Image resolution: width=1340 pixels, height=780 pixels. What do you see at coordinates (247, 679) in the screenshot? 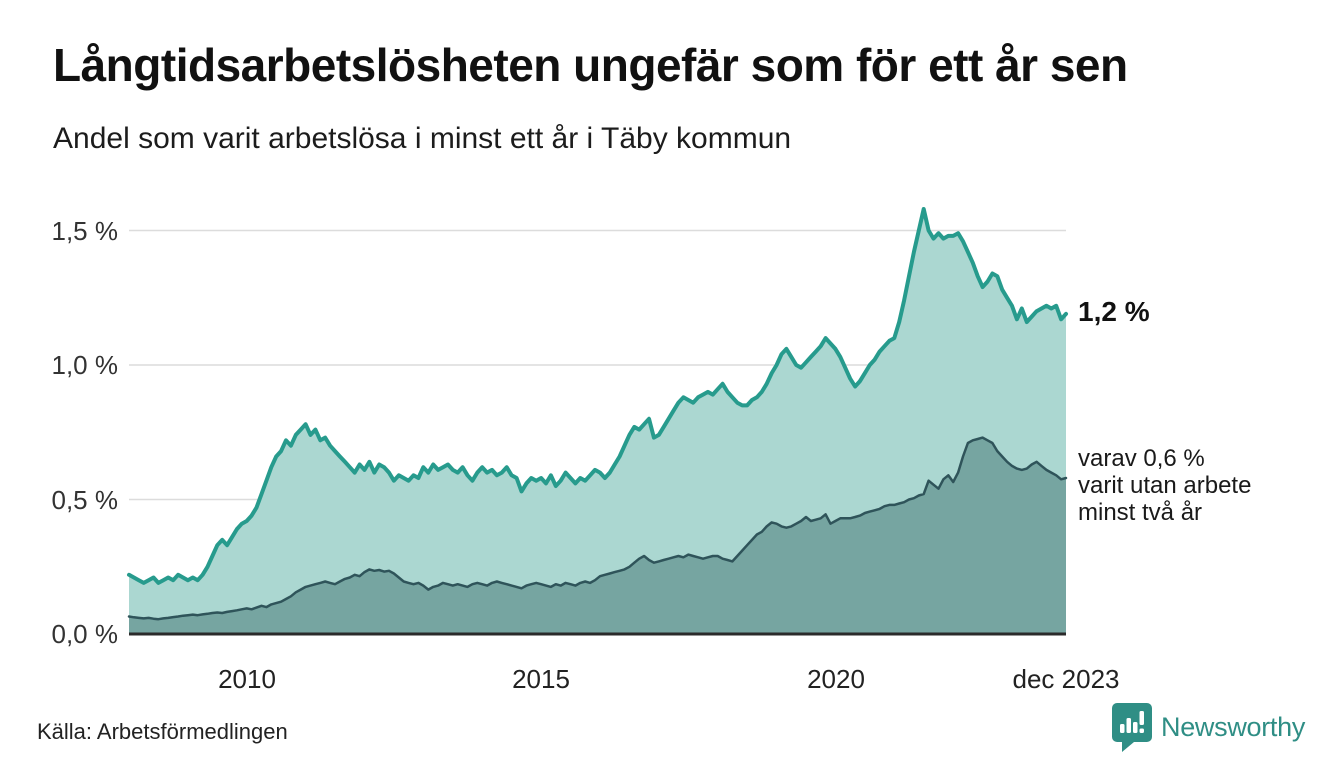
I see `x-tick-2010: 2010` at bounding box center [247, 679].